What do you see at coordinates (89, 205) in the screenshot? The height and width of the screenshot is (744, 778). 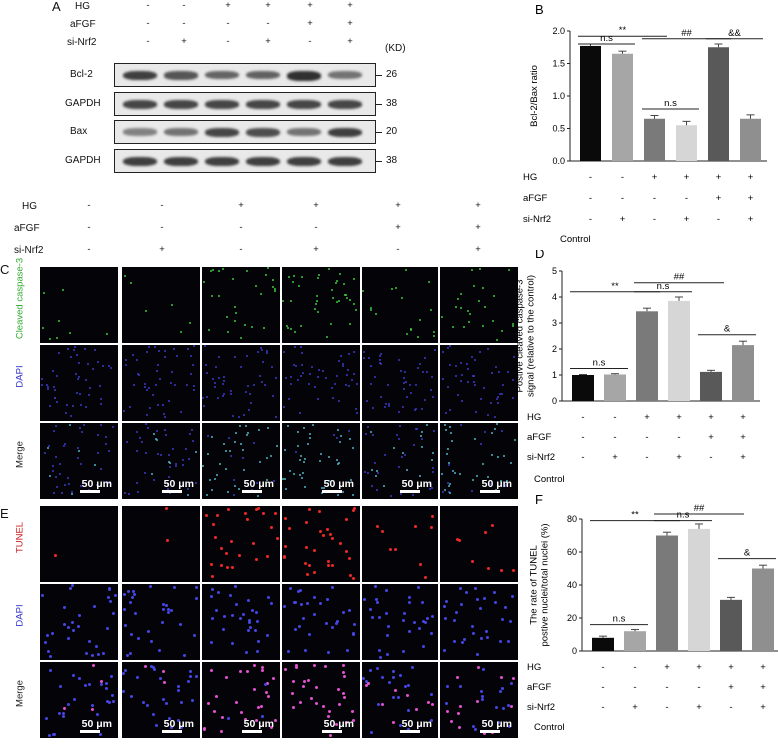 I see `condition-sign: -` at bounding box center [89, 205].